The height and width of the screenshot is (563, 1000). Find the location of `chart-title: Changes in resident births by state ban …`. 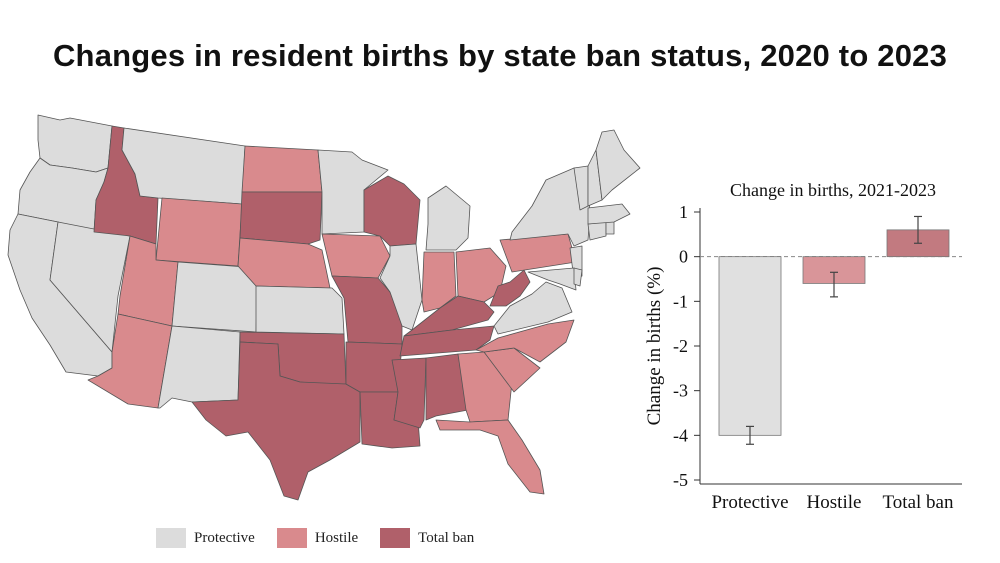

chart-title: Changes in resident births by state ban … is located at coordinates (500, 55).